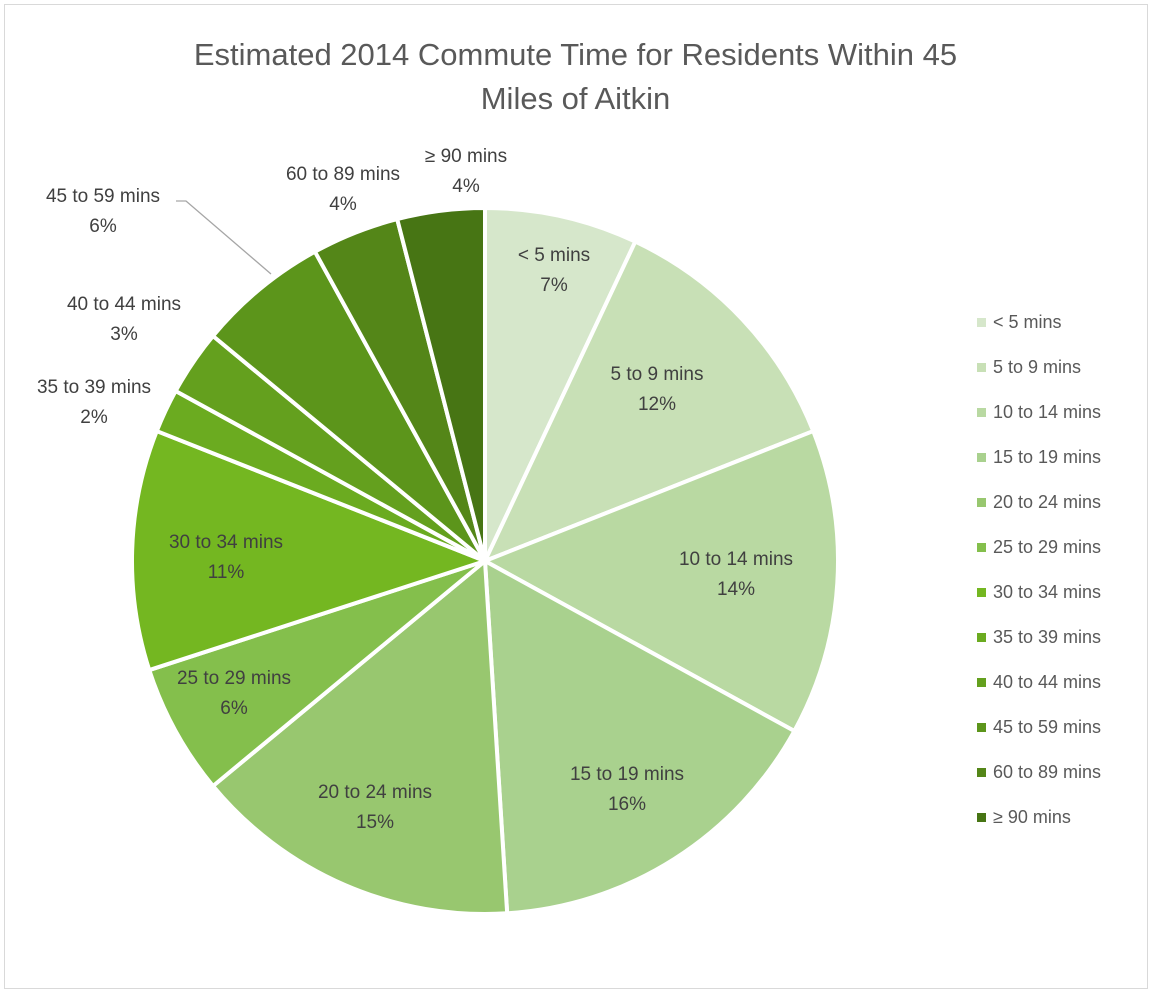  What do you see at coordinates (226, 542) in the screenshot?
I see `slice-7-name-label: 30 to 34 mins` at bounding box center [226, 542].